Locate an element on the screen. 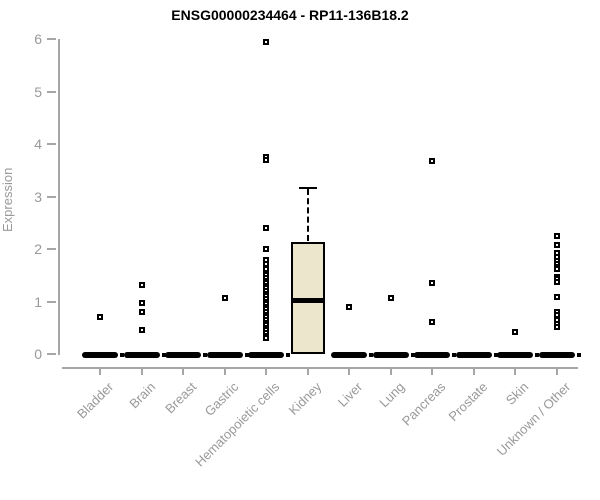  x-tick-label: Bladder is located at coordinates (95, 400).